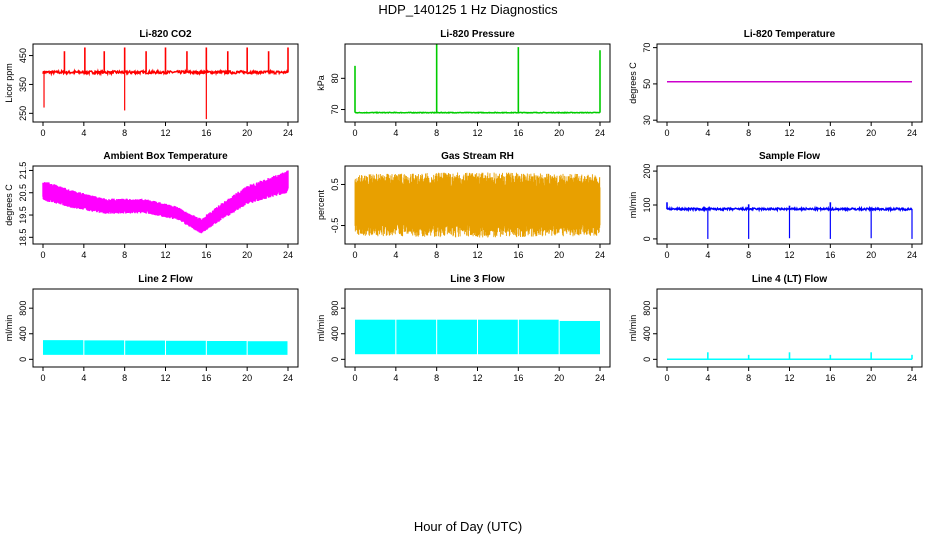  I want to click on panel-7: Line 3 Flow ml/min 0 4 8 12 16 20 24 0 400 800, so click(463, 328).